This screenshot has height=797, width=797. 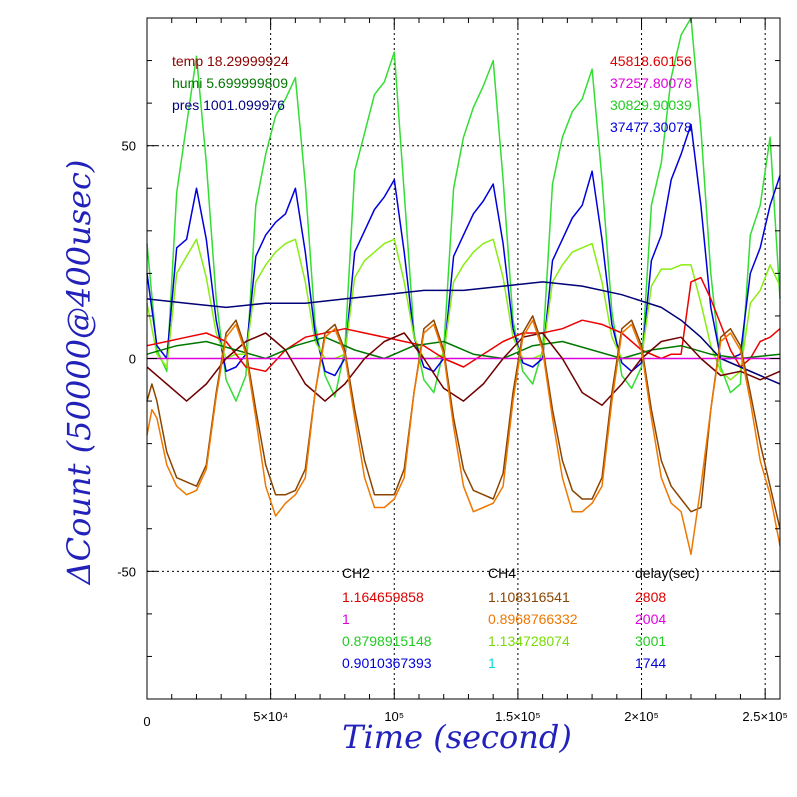 I want to click on table-value-ch4: 1.134728074, so click(x=529, y=641).